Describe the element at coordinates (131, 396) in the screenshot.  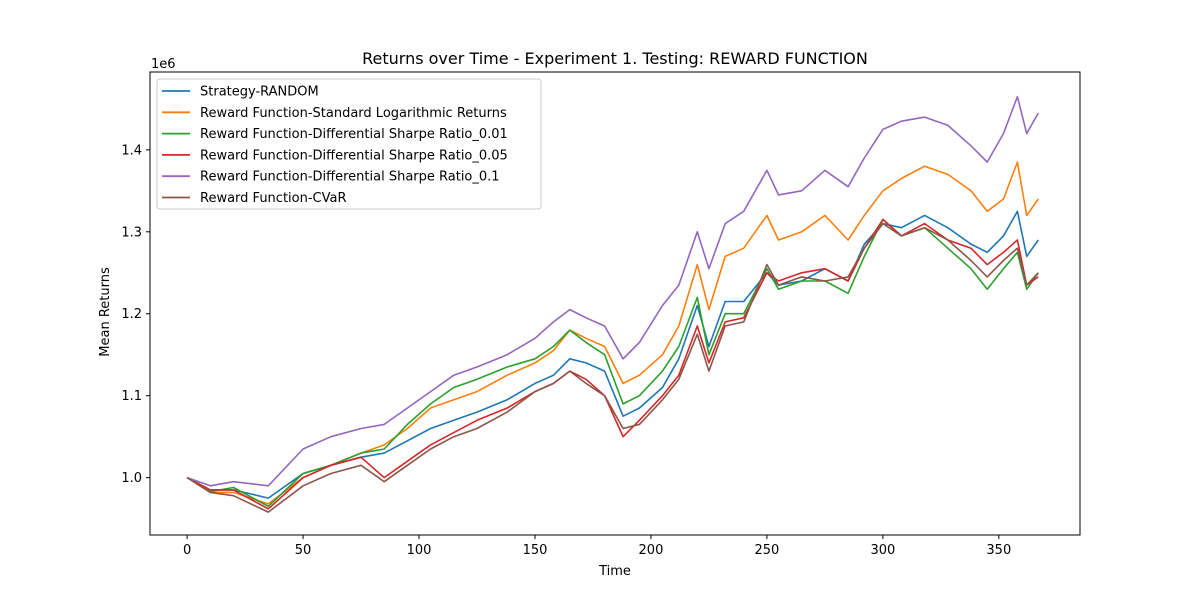
I see `y-tick-label: 1.1` at that location.